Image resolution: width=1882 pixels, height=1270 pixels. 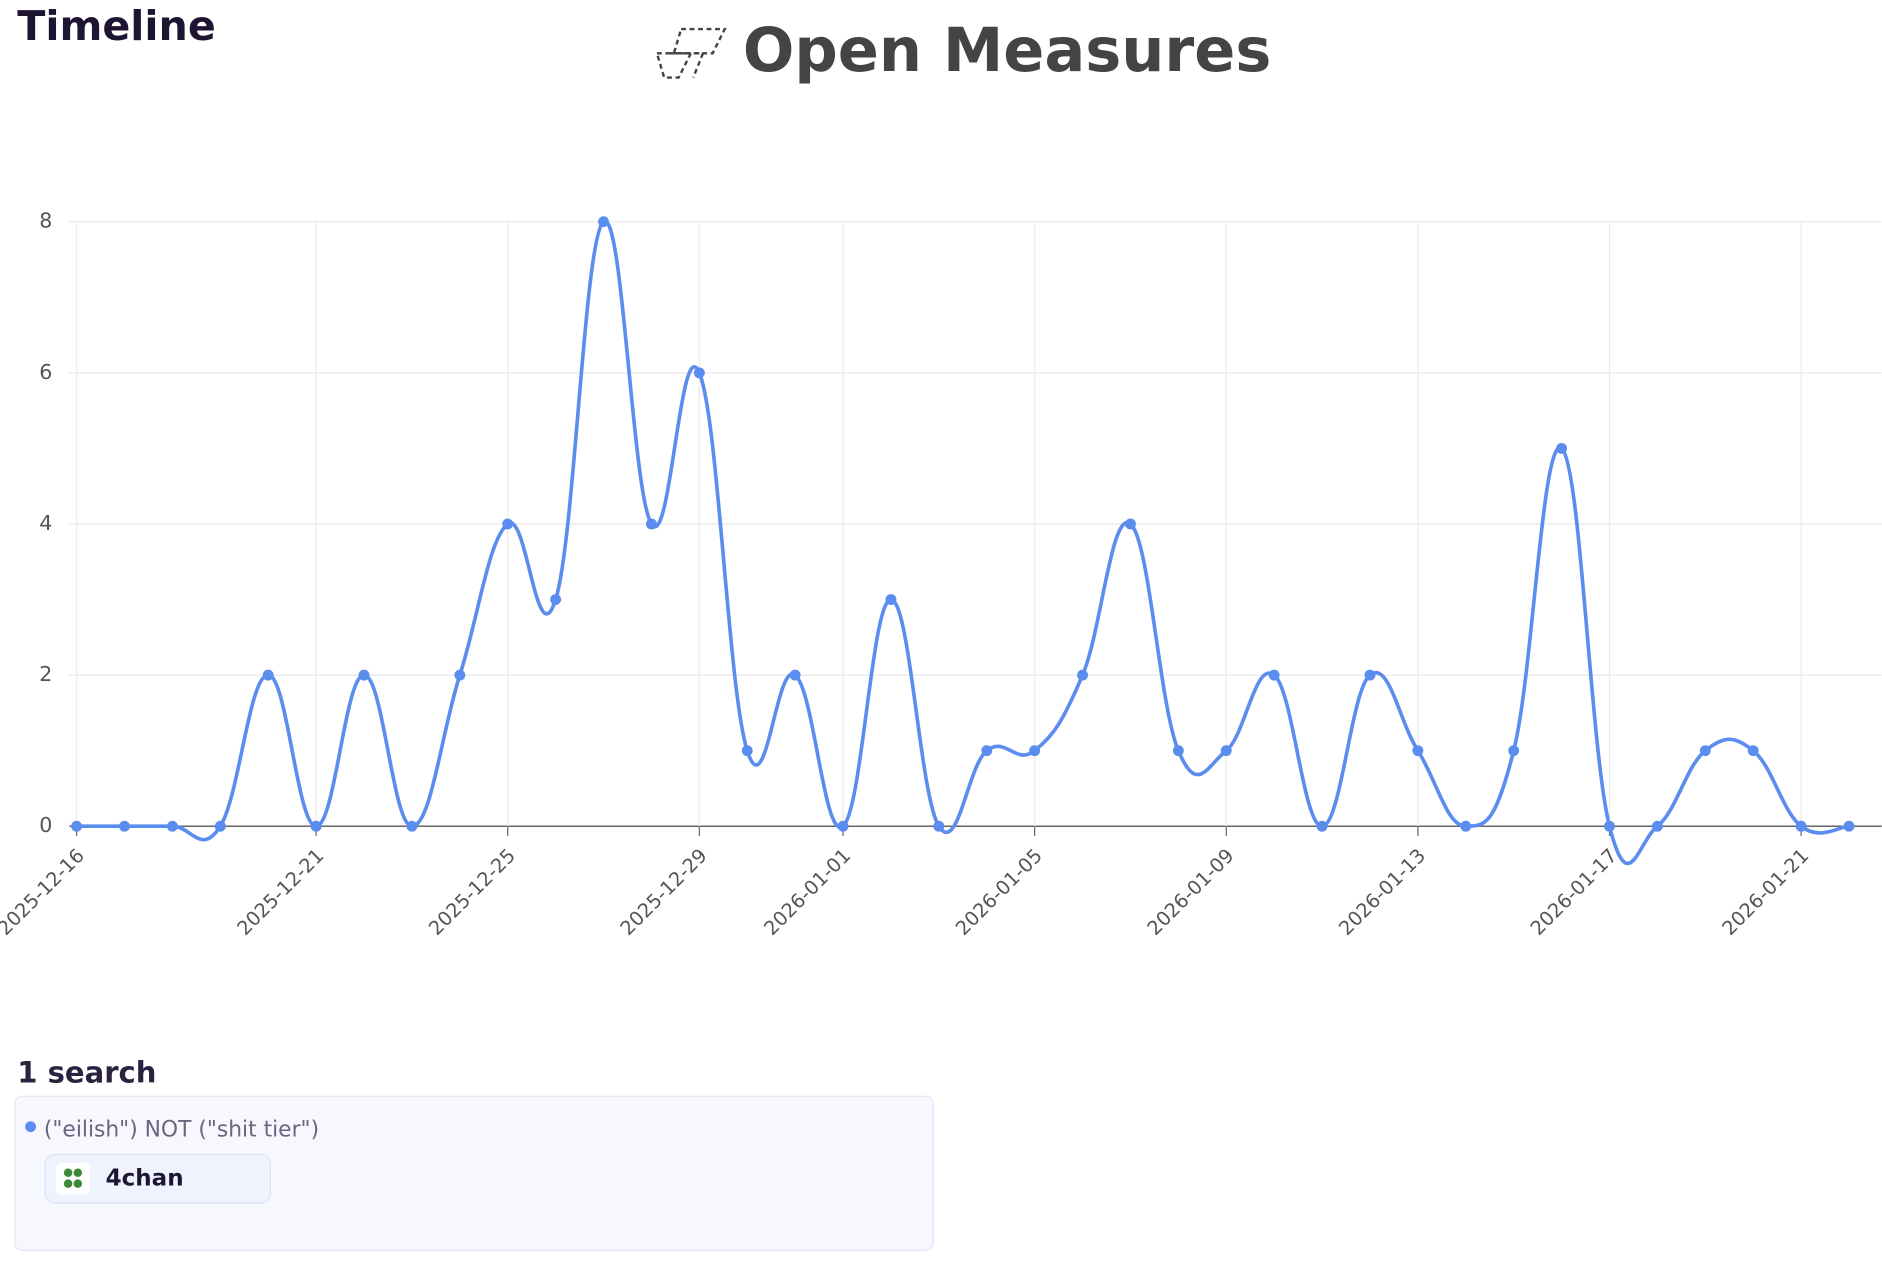 I want to click on y-tick-label: 0, so click(x=45, y=825).